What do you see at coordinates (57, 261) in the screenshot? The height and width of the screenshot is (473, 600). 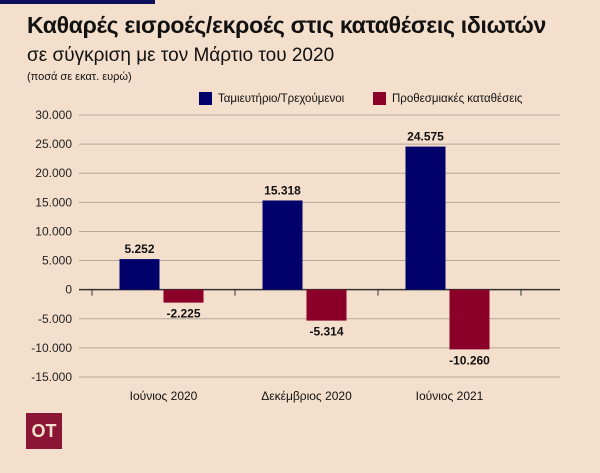 I see `y-tick-label: 5.000` at bounding box center [57, 261].